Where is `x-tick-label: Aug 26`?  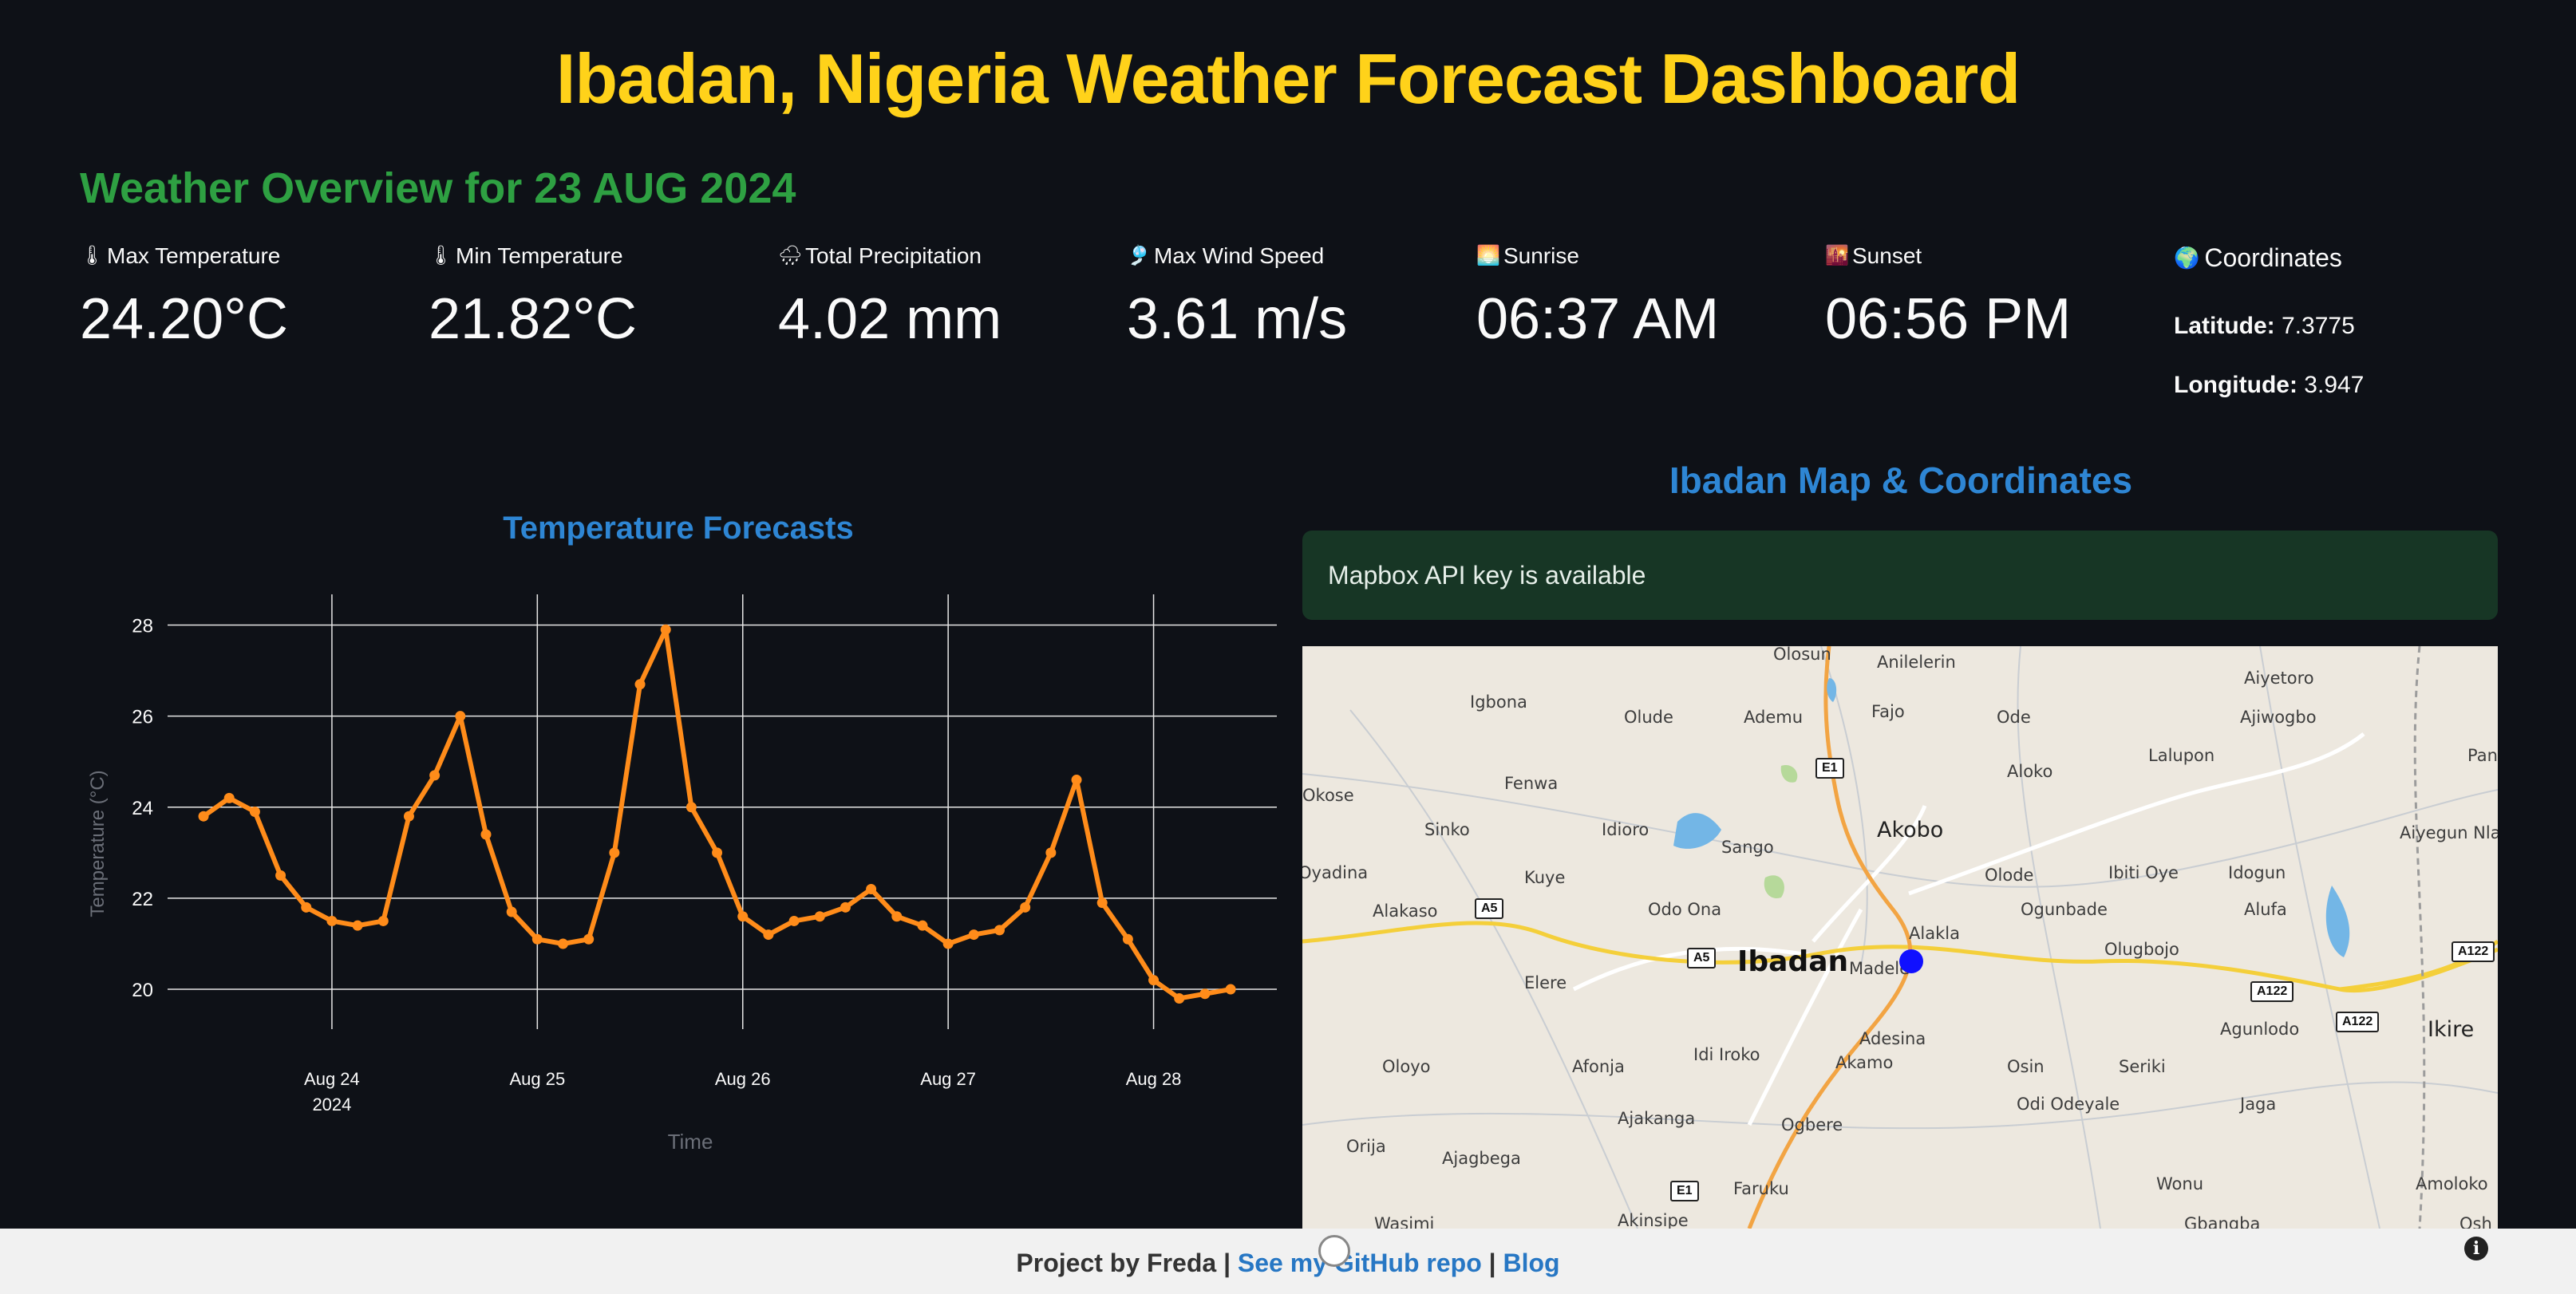 x-tick-label: Aug 26 is located at coordinates (743, 1079).